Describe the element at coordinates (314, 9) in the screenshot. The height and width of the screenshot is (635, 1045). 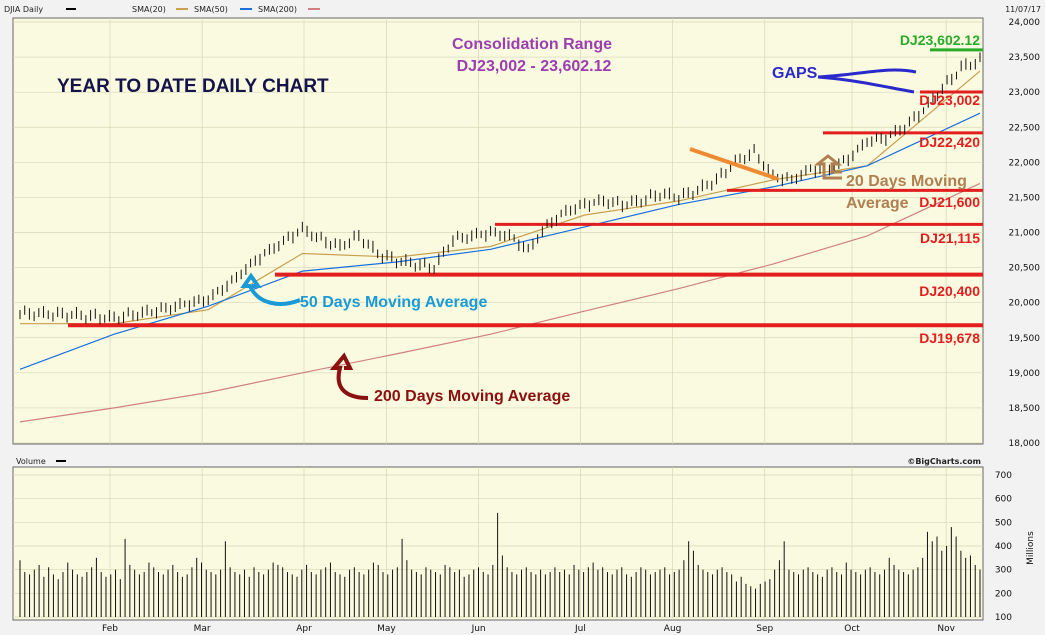
I see `legend-sma200-swatch` at that location.